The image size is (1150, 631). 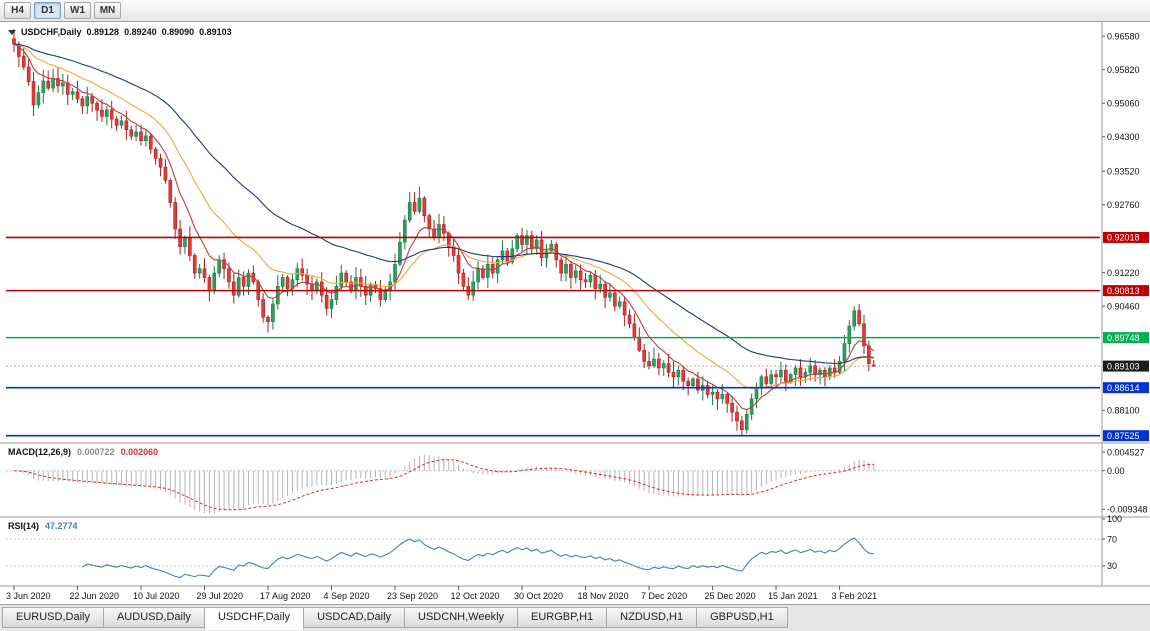 I want to click on chart-title-close: 0.89103, so click(x=215, y=32).